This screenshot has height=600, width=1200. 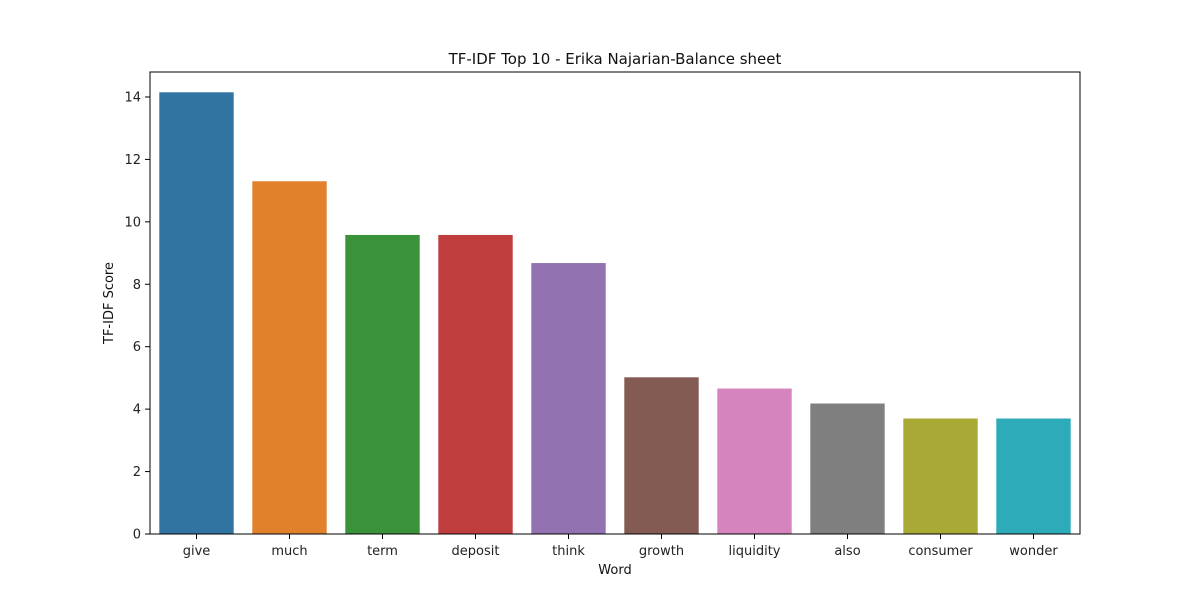 What do you see at coordinates (137, 285) in the screenshot?
I see `y-tick-label-8: 8` at bounding box center [137, 285].